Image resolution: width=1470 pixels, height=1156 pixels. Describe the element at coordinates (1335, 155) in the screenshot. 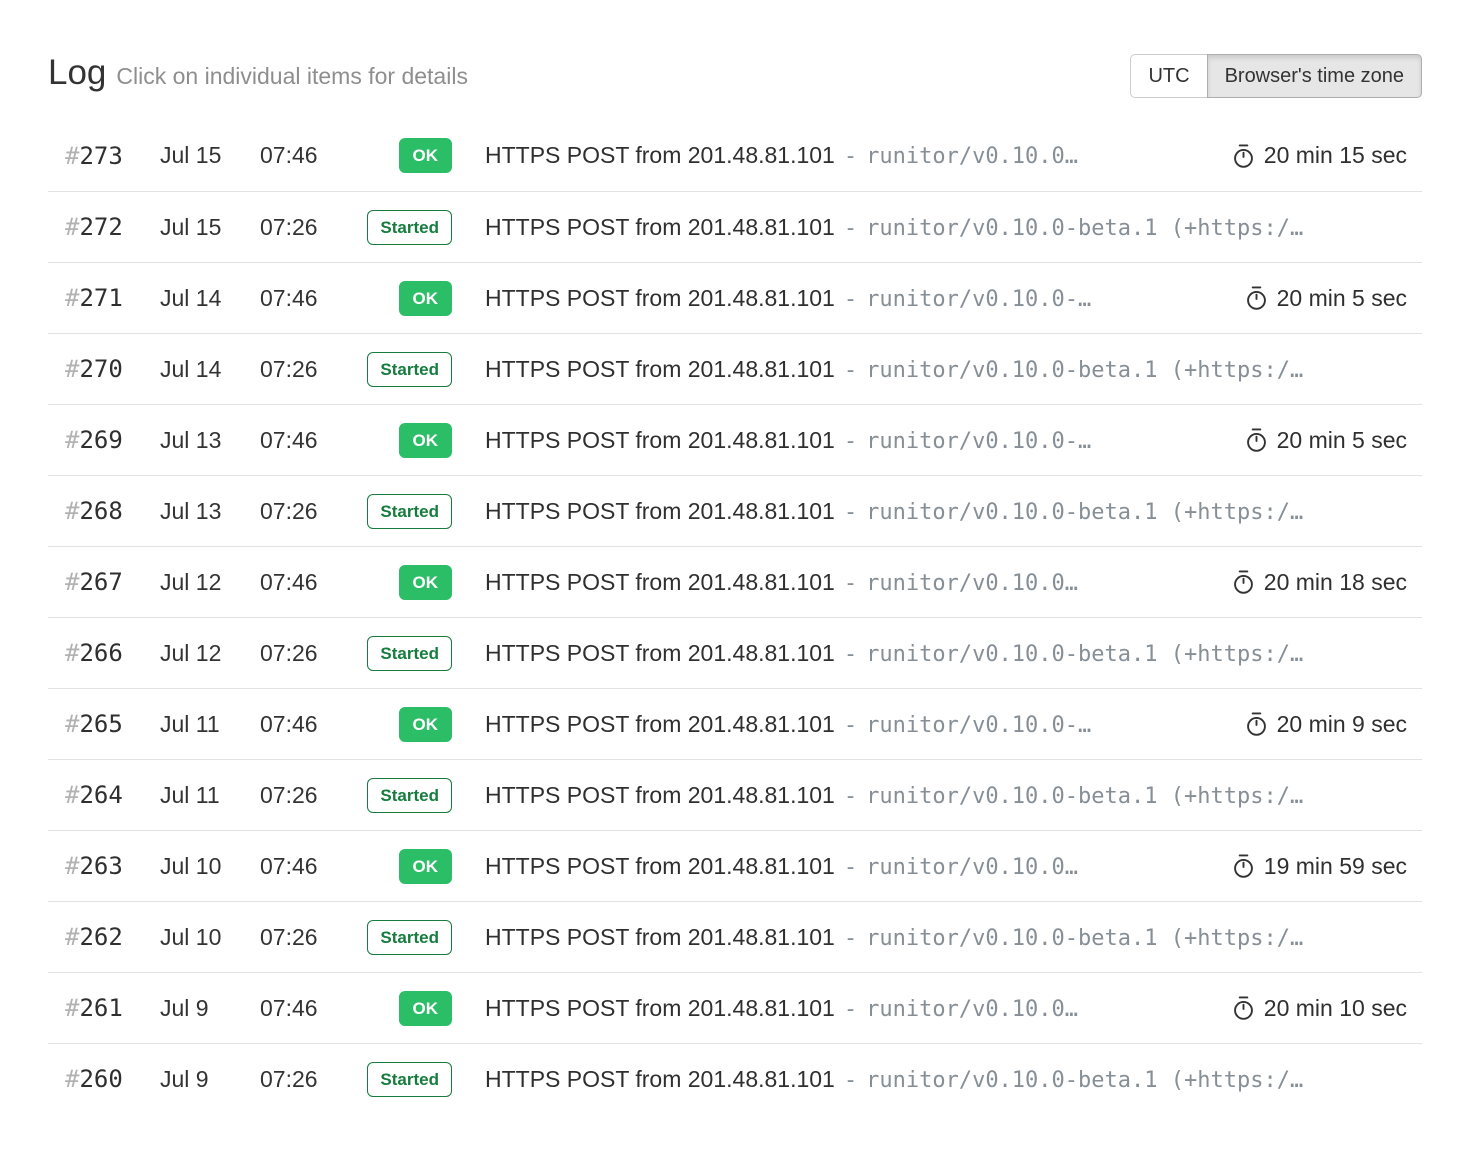

I see `run-duration-text: 20 min 15 sec` at that location.